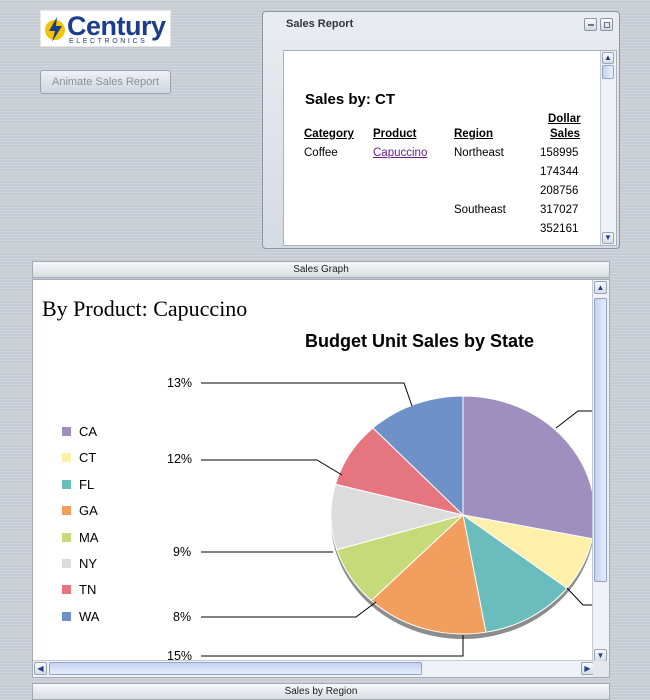 This screenshot has width=650, height=700. Describe the element at coordinates (88, 590) in the screenshot. I see `legend-label: TN` at that location.